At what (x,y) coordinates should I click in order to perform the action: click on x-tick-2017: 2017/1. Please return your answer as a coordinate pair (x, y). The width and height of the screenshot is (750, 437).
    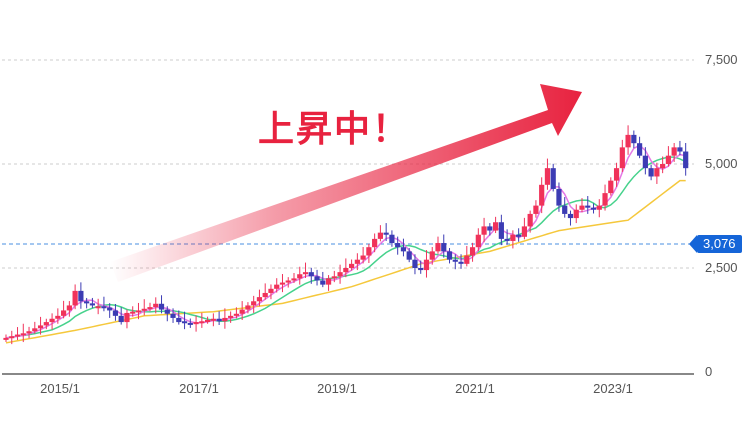
    Looking at the image, I should click on (199, 388).